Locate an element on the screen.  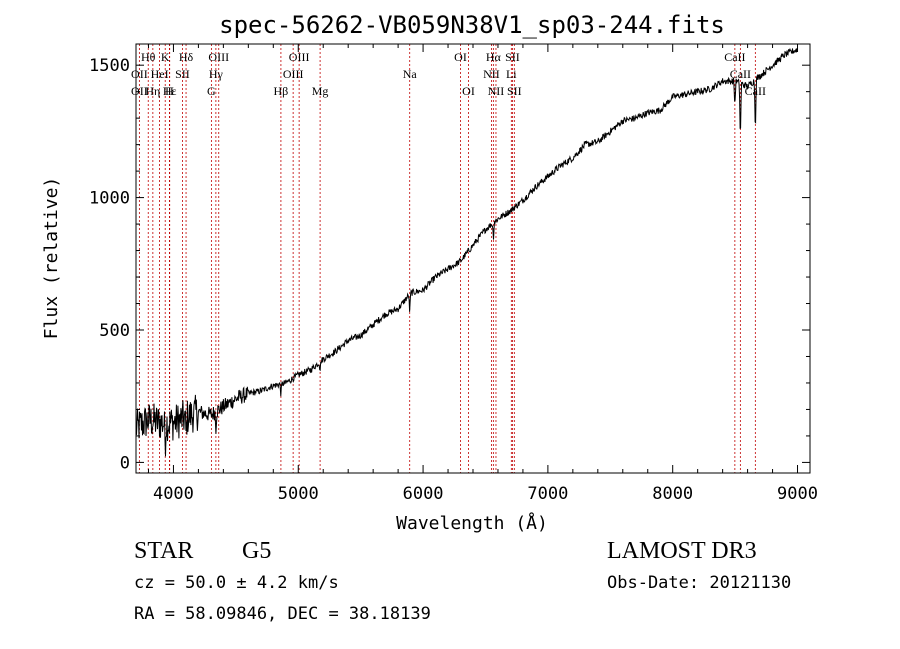
spectral-line-label: H is located at coordinates (169, 91).